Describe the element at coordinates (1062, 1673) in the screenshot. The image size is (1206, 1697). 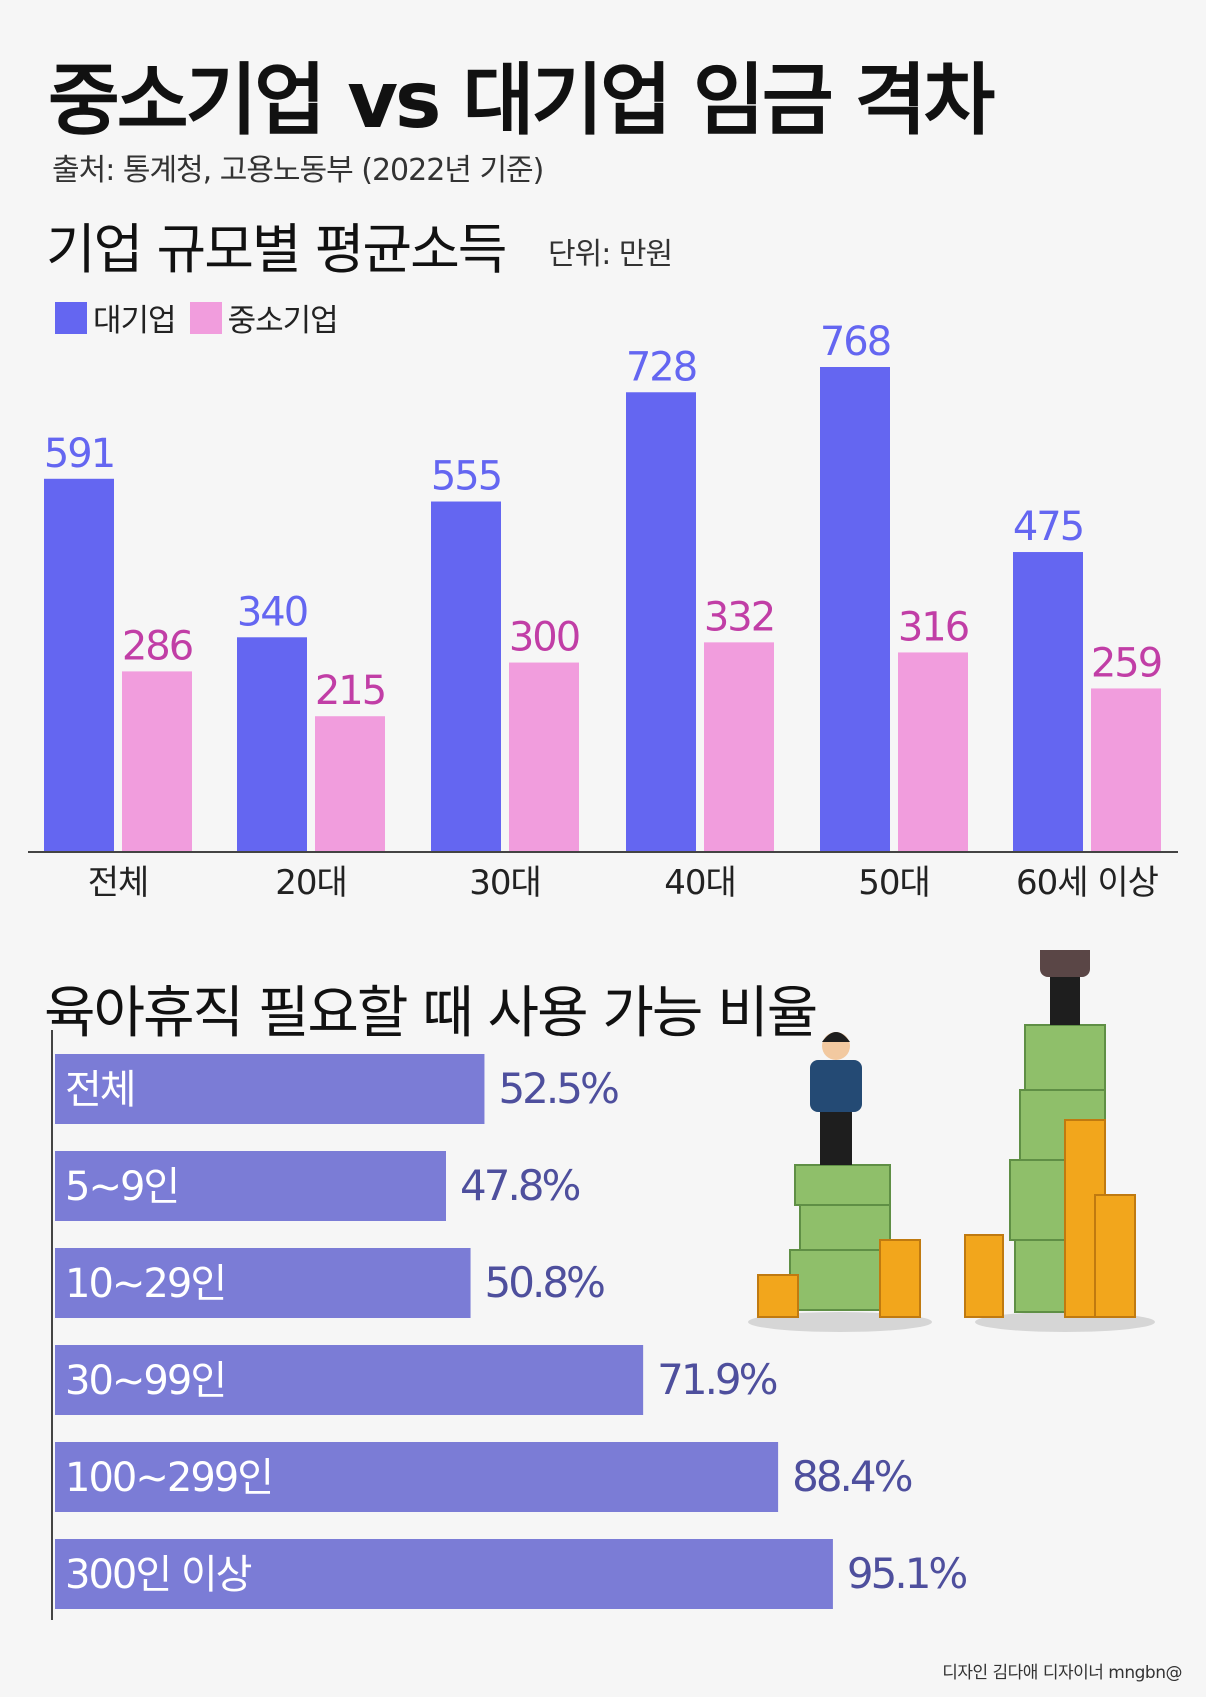
I see `credit-text: 디자인 김다애 디자이너 mngbn@` at that location.